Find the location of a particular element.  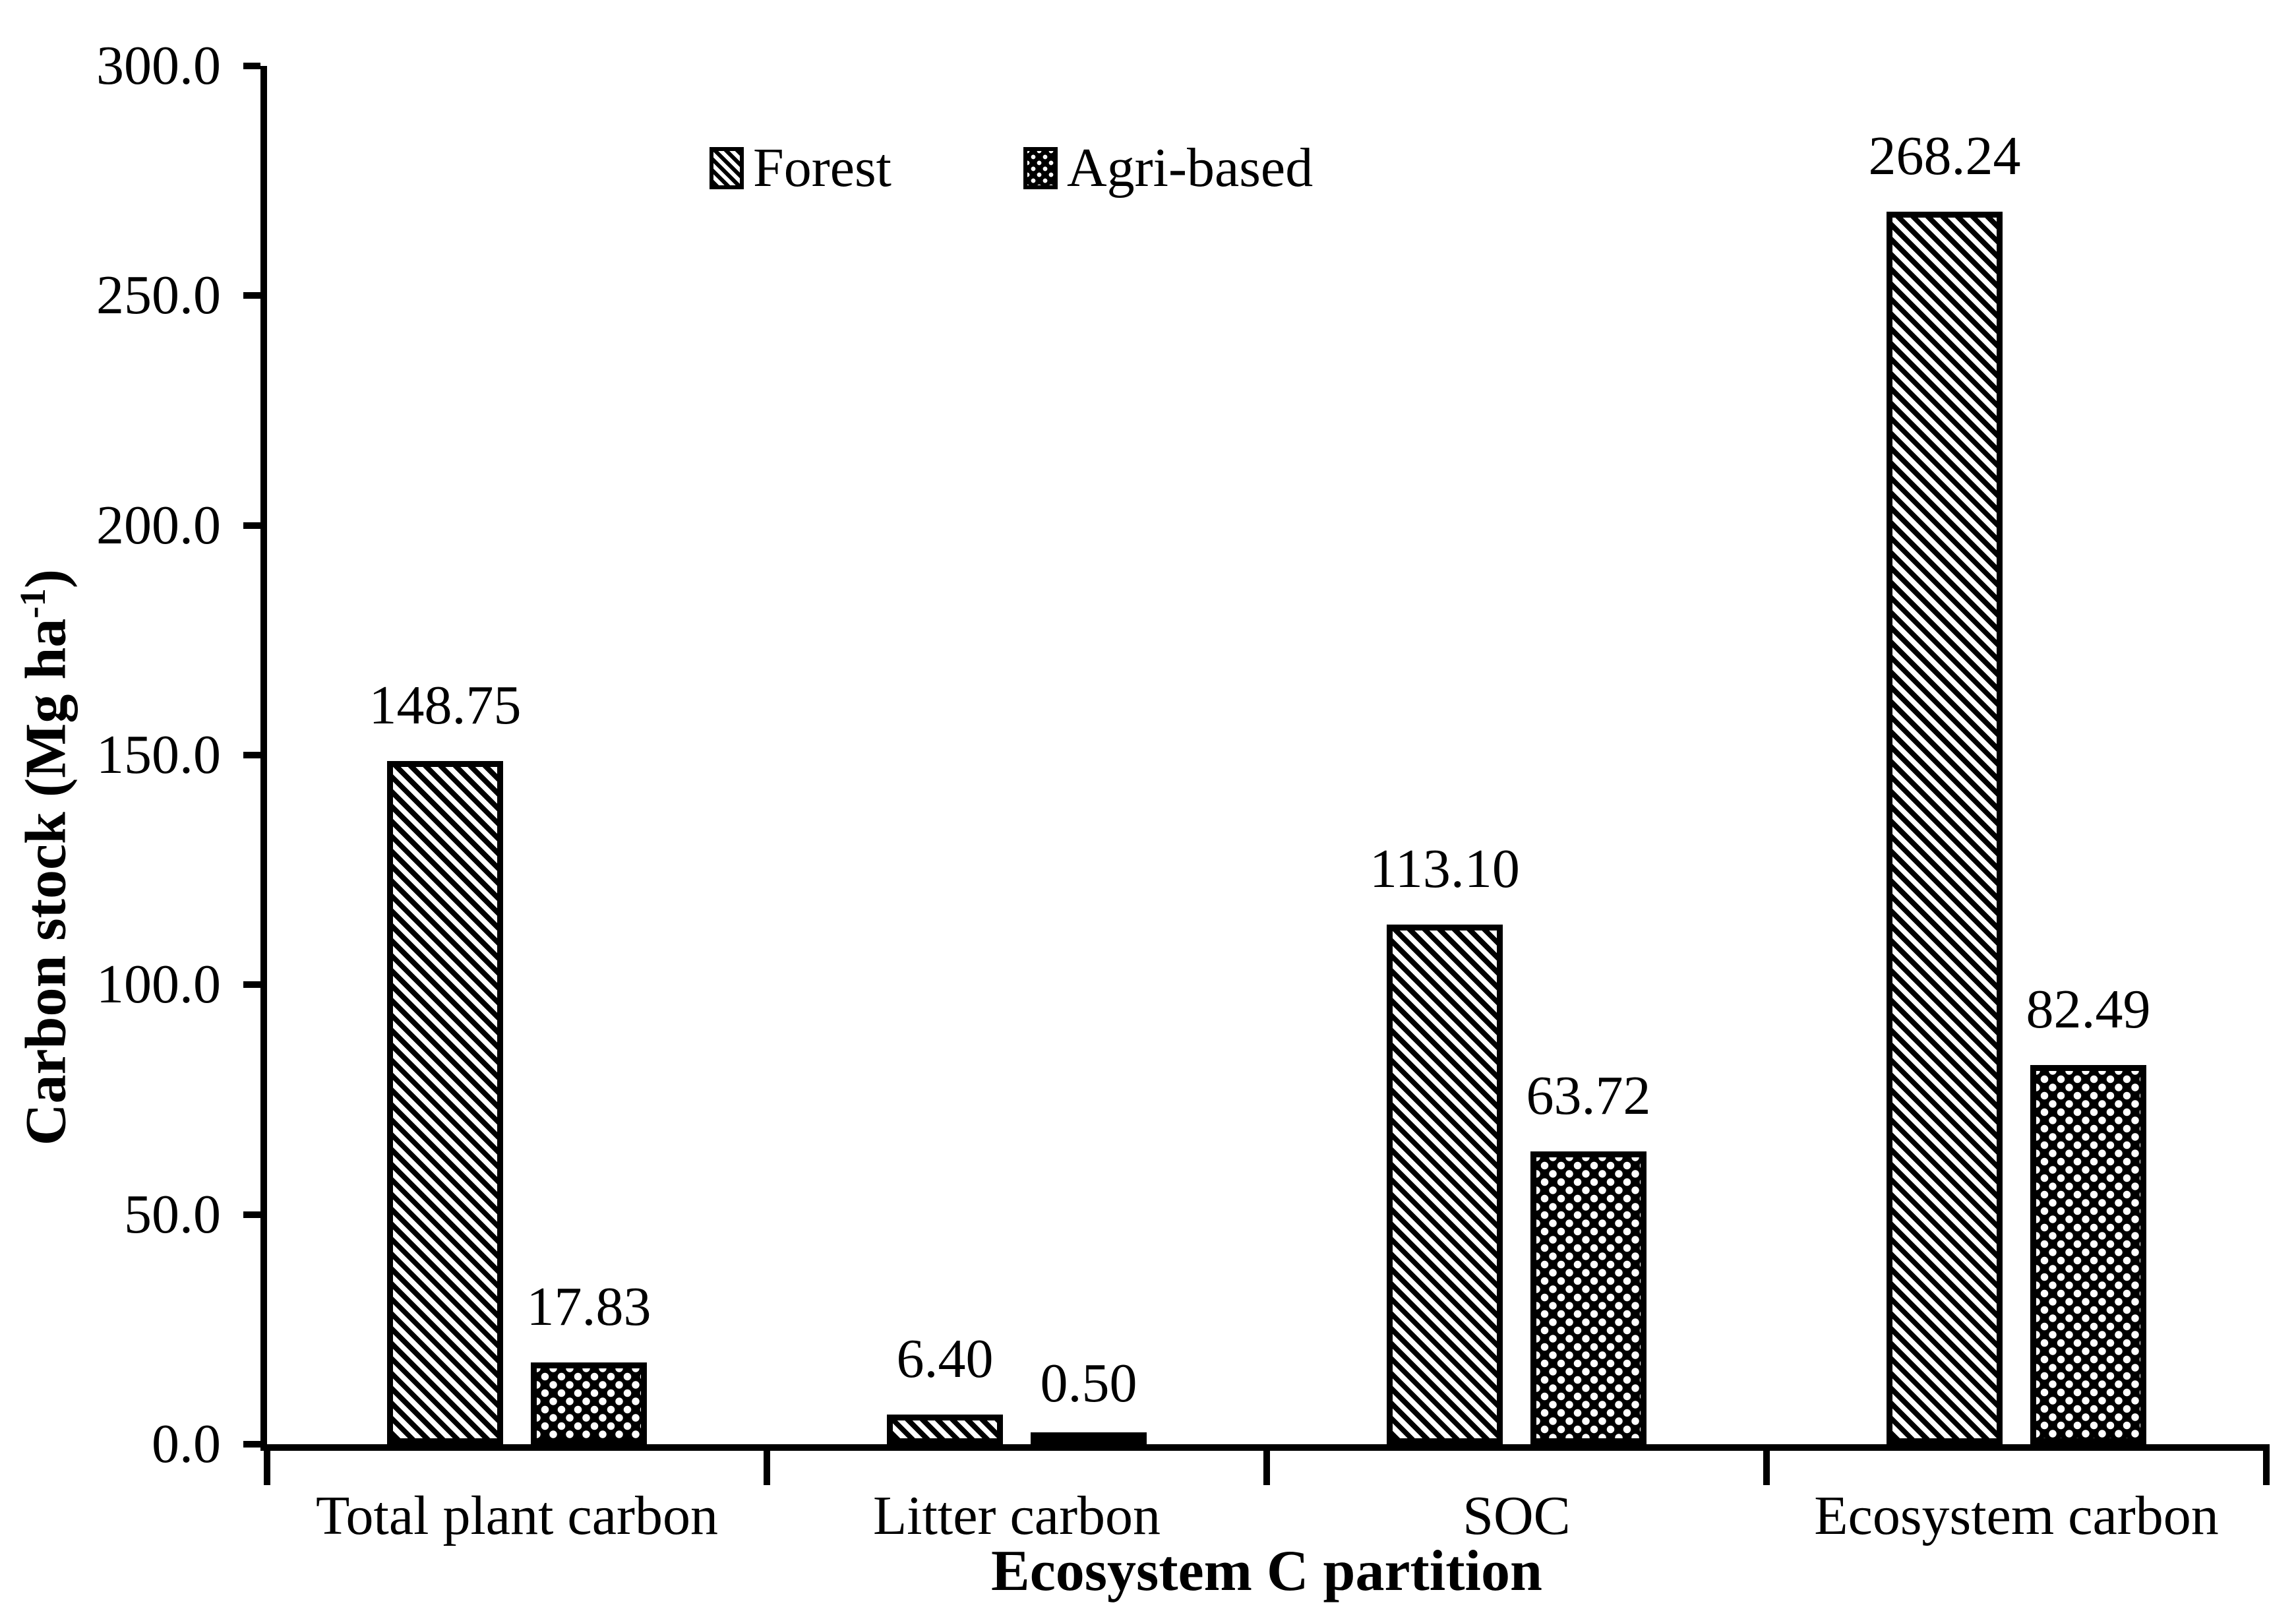

y-axis-tick-label: 200.0 is located at coordinates (158, 525).